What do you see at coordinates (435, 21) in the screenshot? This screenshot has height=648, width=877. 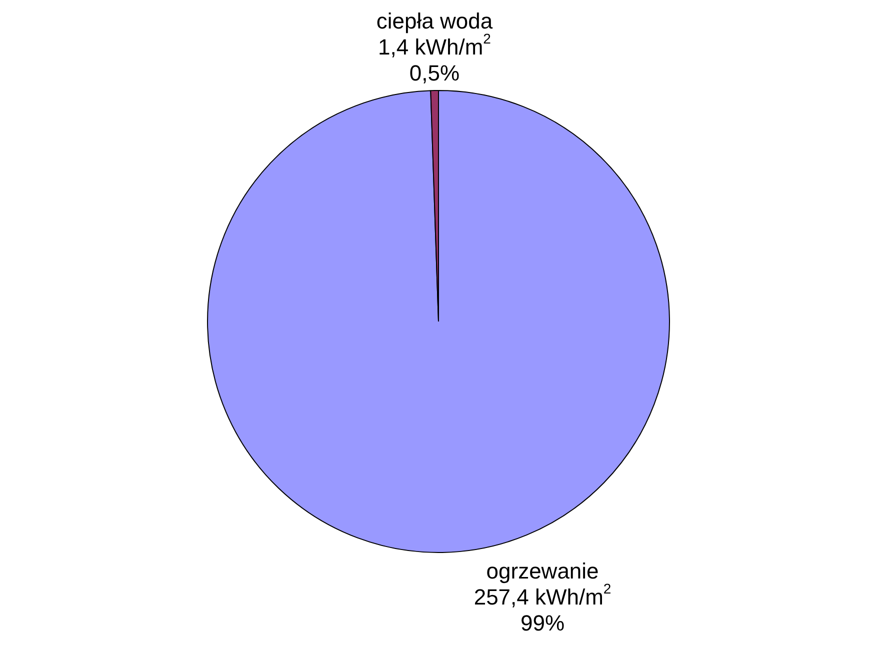 I see `slice-label: ciepła woda` at bounding box center [435, 21].